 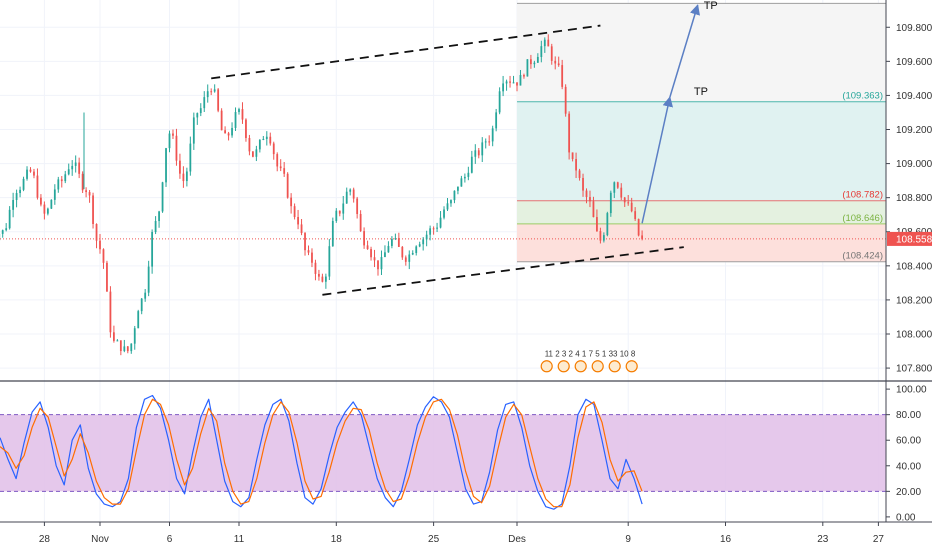 What do you see at coordinates (862, 96) in the screenshot?
I see `target-2-label: (109.363)` at bounding box center [862, 96].